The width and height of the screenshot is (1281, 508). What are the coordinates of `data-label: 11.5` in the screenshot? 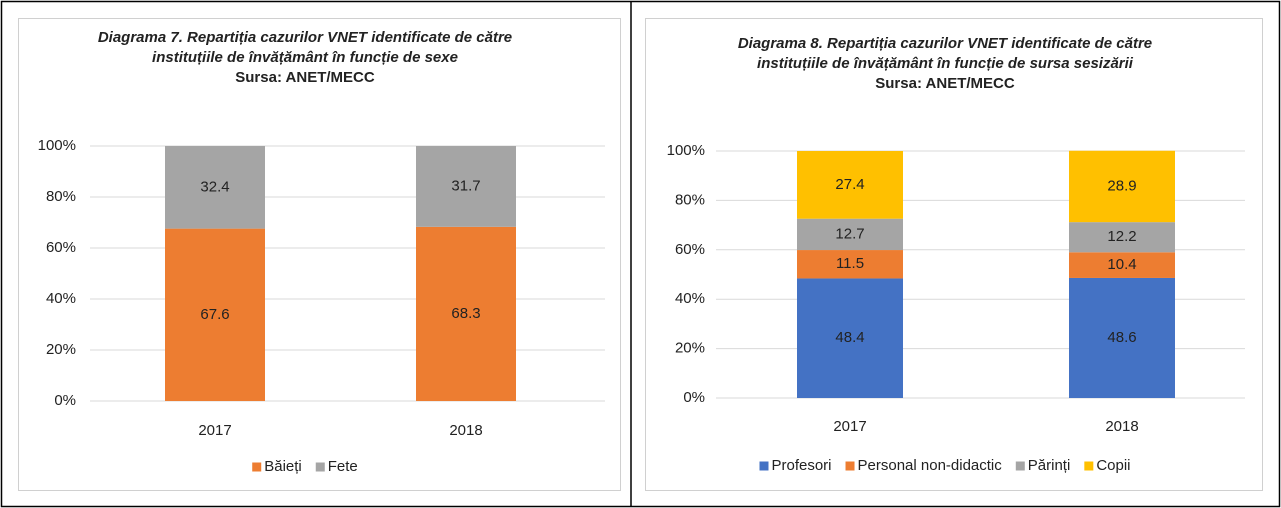 It's located at (850, 263).